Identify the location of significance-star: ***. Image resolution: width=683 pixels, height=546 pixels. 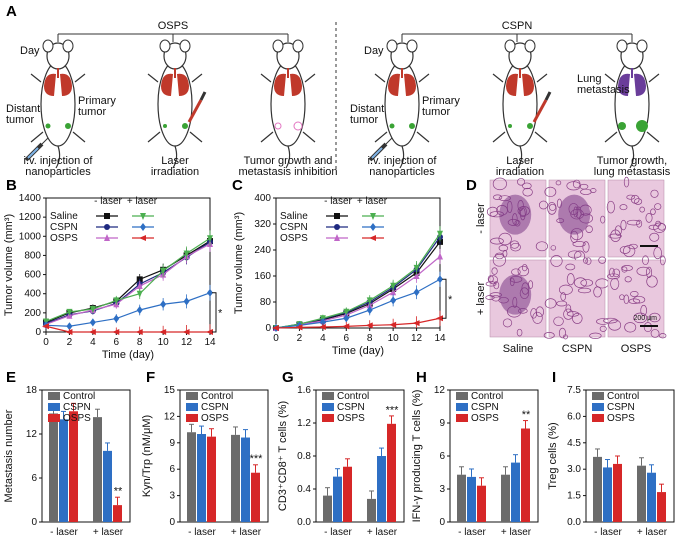
(393, 410).